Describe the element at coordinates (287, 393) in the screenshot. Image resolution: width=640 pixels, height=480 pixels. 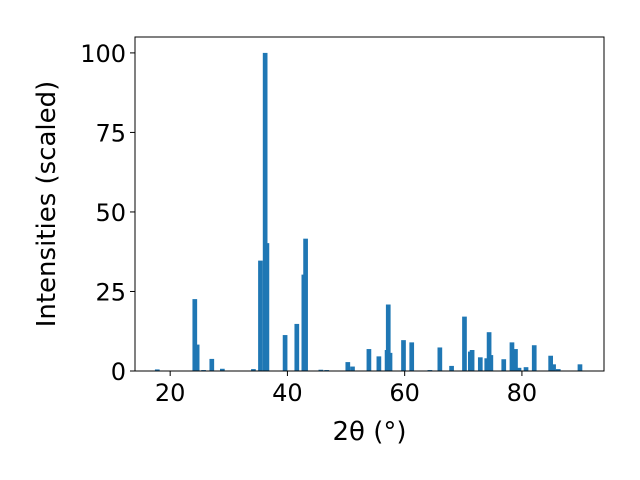
I see `x-tick-label: 40` at that location.